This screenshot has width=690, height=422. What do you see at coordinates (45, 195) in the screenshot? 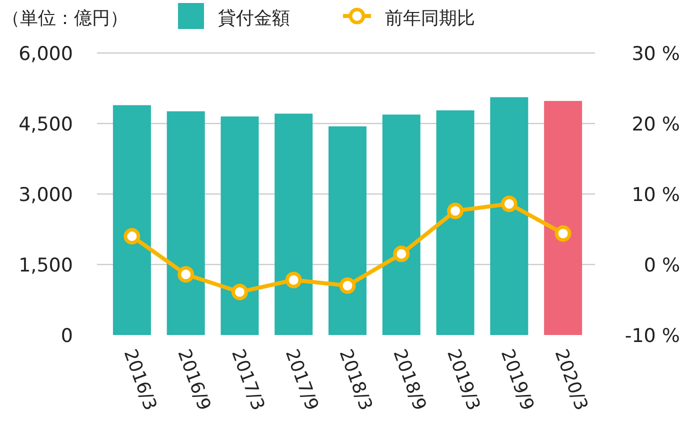
I see `y-tick-label: 3,000` at bounding box center [45, 195].